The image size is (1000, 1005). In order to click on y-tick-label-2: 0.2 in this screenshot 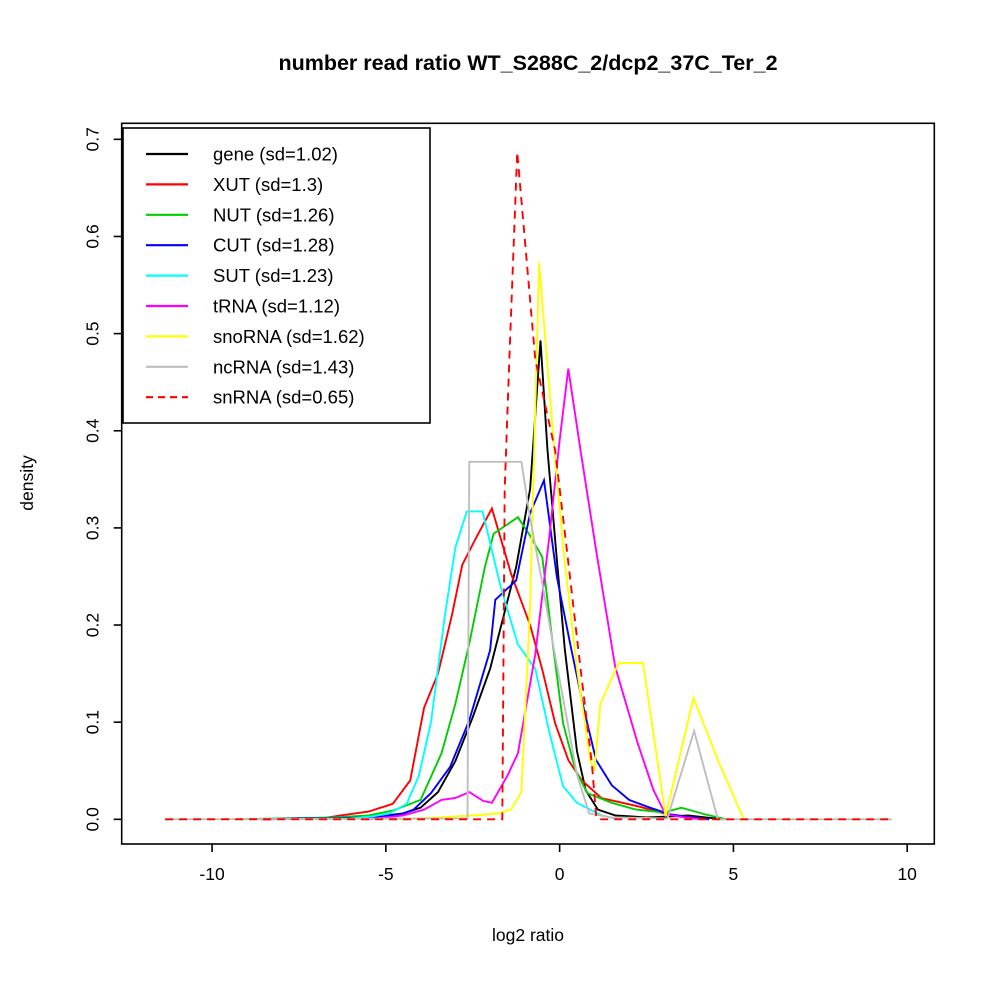, I will do `click(93, 625)`.